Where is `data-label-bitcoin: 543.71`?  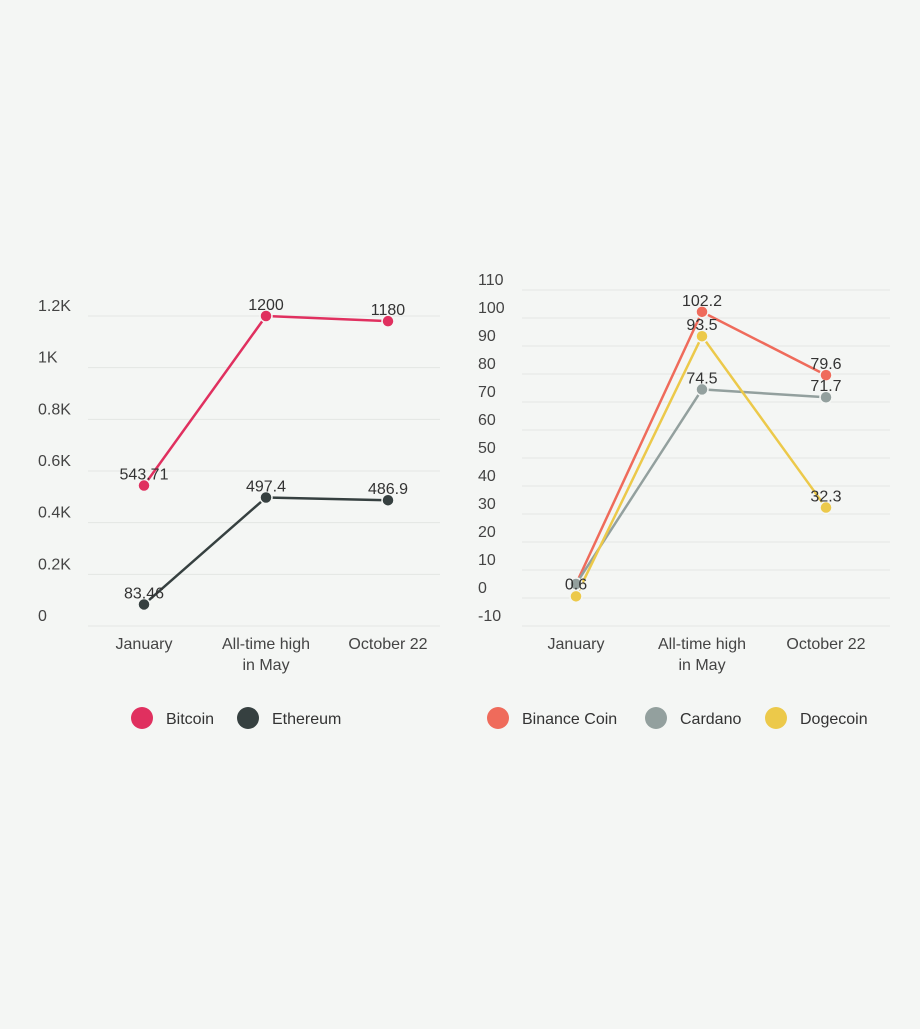
data-label-bitcoin: 543.71 is located at coordinates (144, 475).